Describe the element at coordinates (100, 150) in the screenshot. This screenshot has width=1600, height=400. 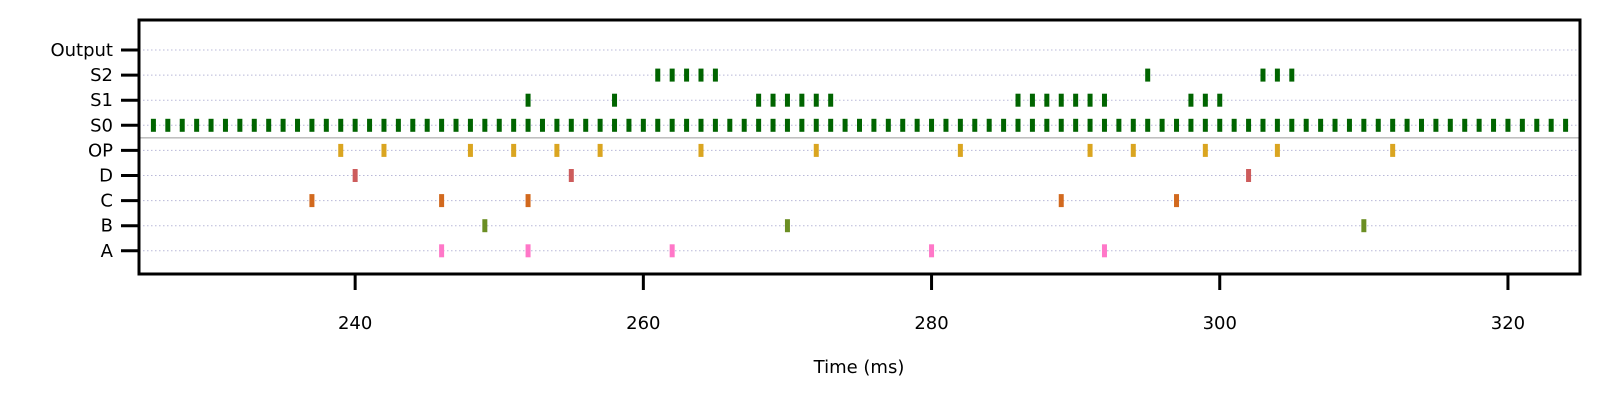
I see `y-tick-label-op: OP` at that location.